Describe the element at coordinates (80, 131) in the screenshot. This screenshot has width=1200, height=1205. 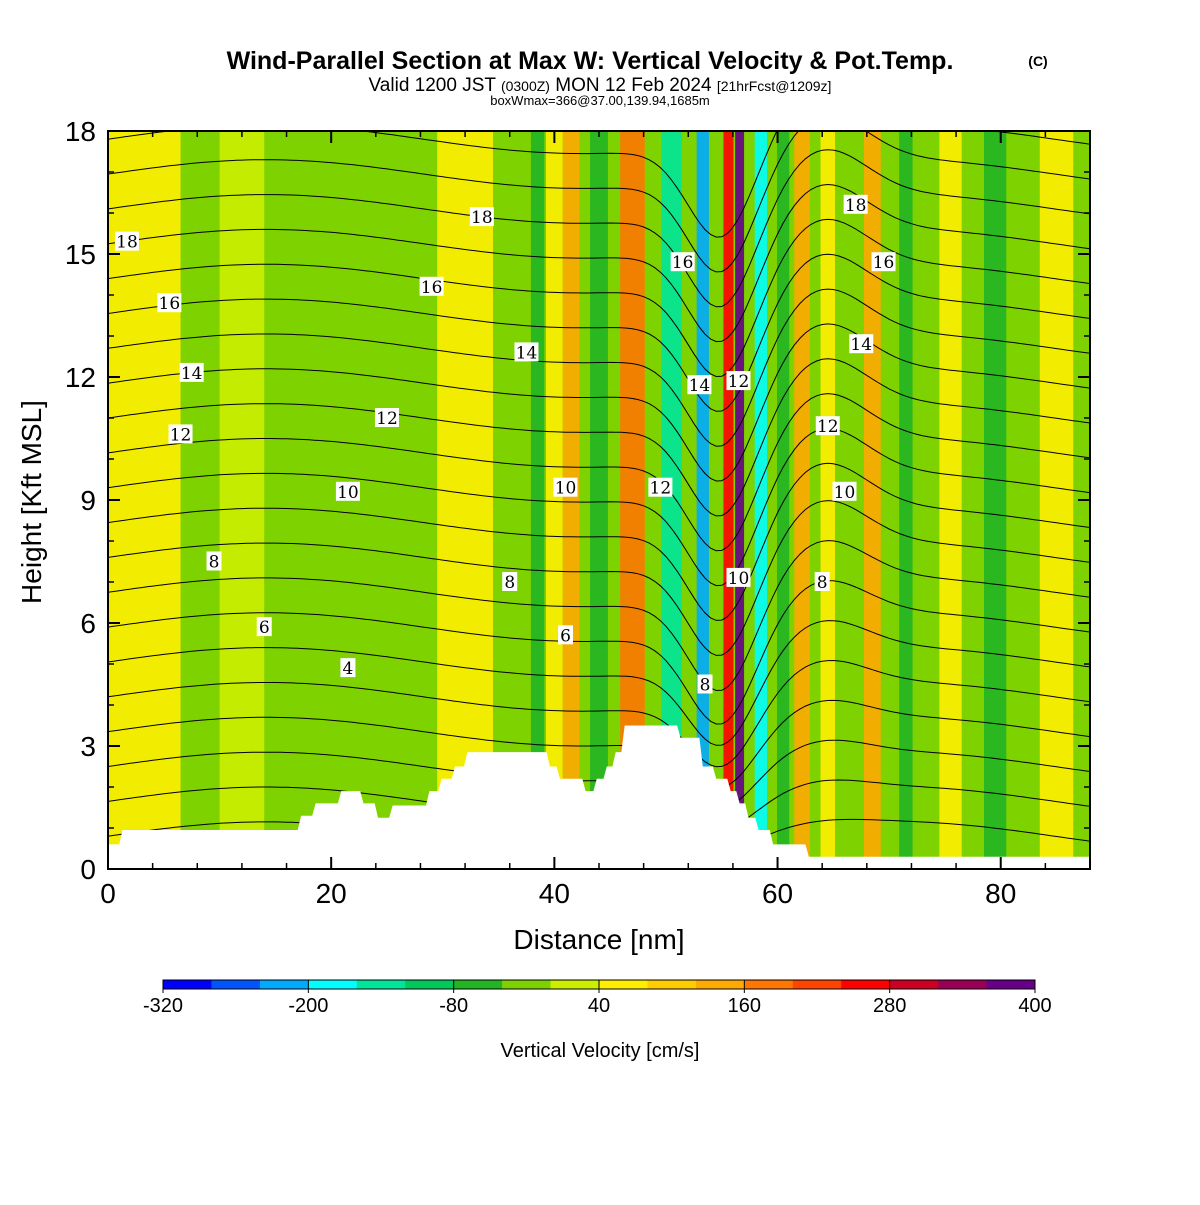
I see `y-tick-label: 18` at that location.